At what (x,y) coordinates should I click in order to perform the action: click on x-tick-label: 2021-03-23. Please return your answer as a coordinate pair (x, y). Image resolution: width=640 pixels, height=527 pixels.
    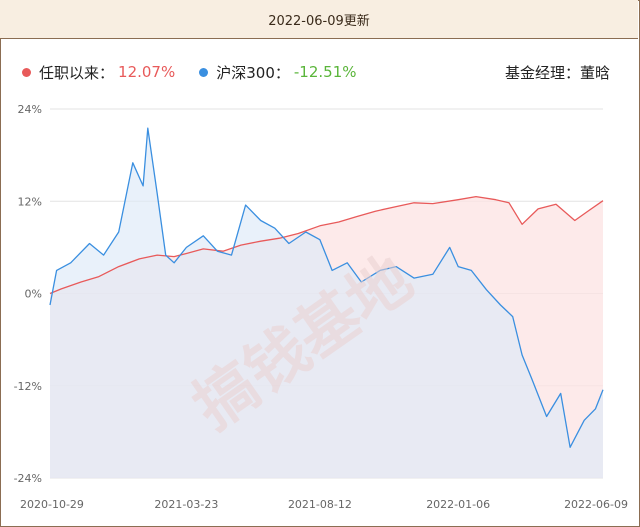
    Looking at the image, I should click on (186, 504).